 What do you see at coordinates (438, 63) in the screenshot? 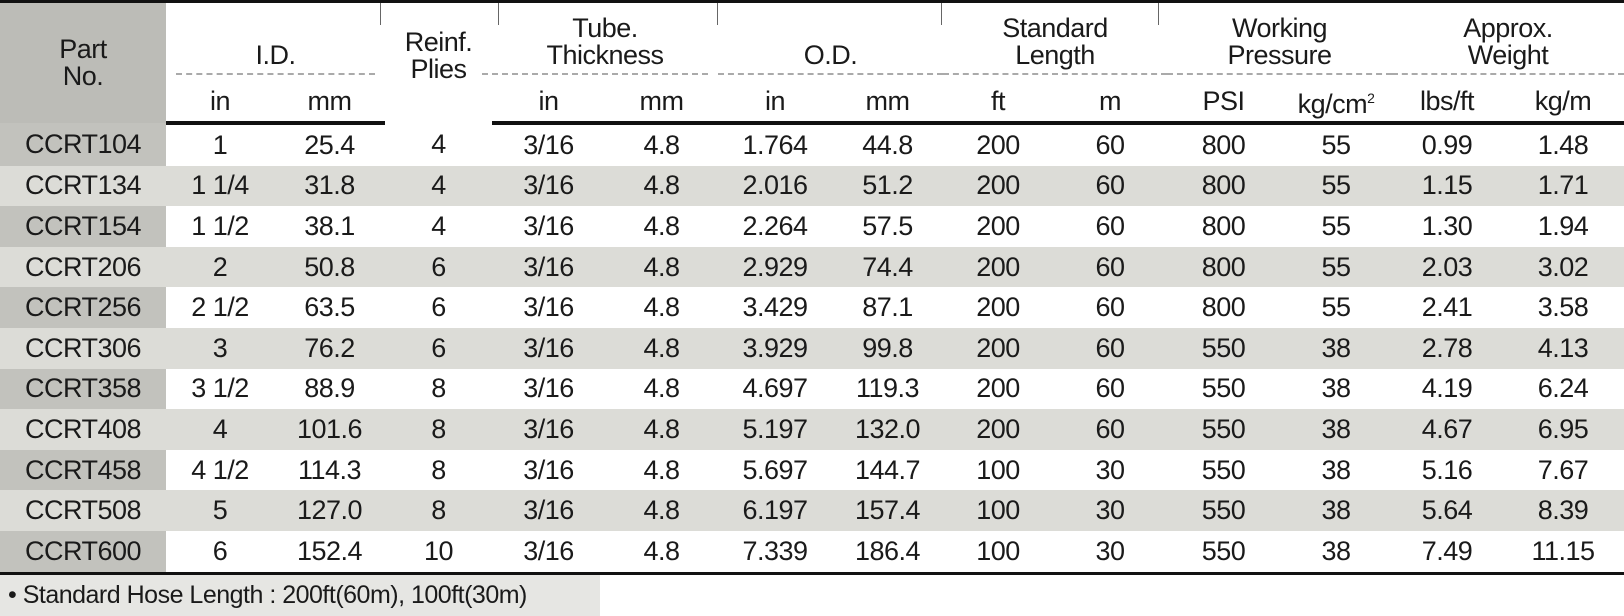
I see `header-reinf-plies: Reinf. Plies` at bounding box center [438, 63].